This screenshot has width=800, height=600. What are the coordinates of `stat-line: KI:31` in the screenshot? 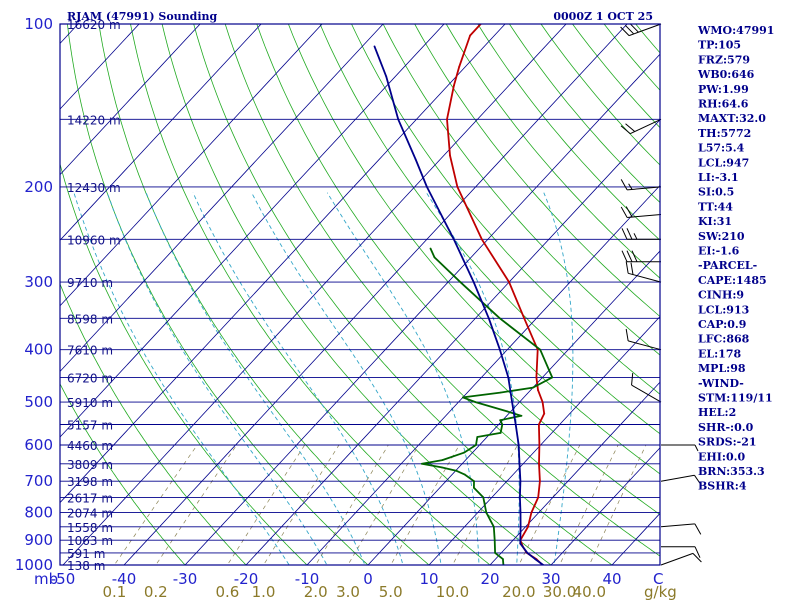 It's located at (715, 221).